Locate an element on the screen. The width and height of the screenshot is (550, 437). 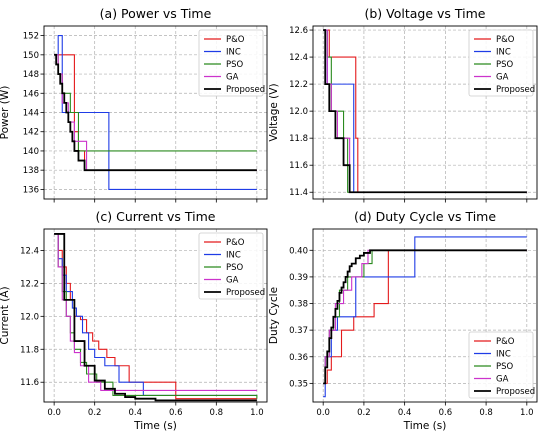
y-axis-label: Current (A) is located at coordinates (5, 315).